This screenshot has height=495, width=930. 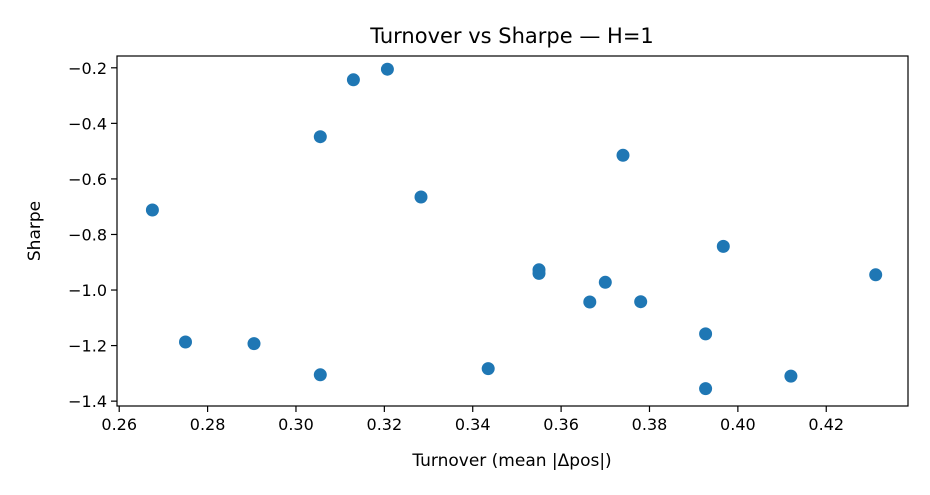 I want to click on chart-title: Turnover vs Sharpe — H=1, so click(x=511, y=36).